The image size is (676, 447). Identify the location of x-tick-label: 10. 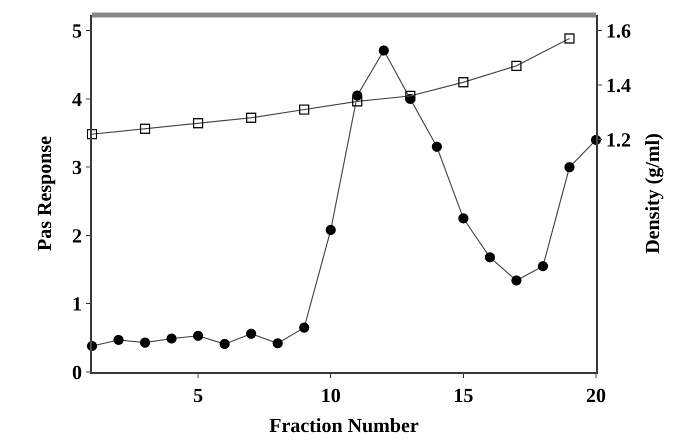
(330, 396).